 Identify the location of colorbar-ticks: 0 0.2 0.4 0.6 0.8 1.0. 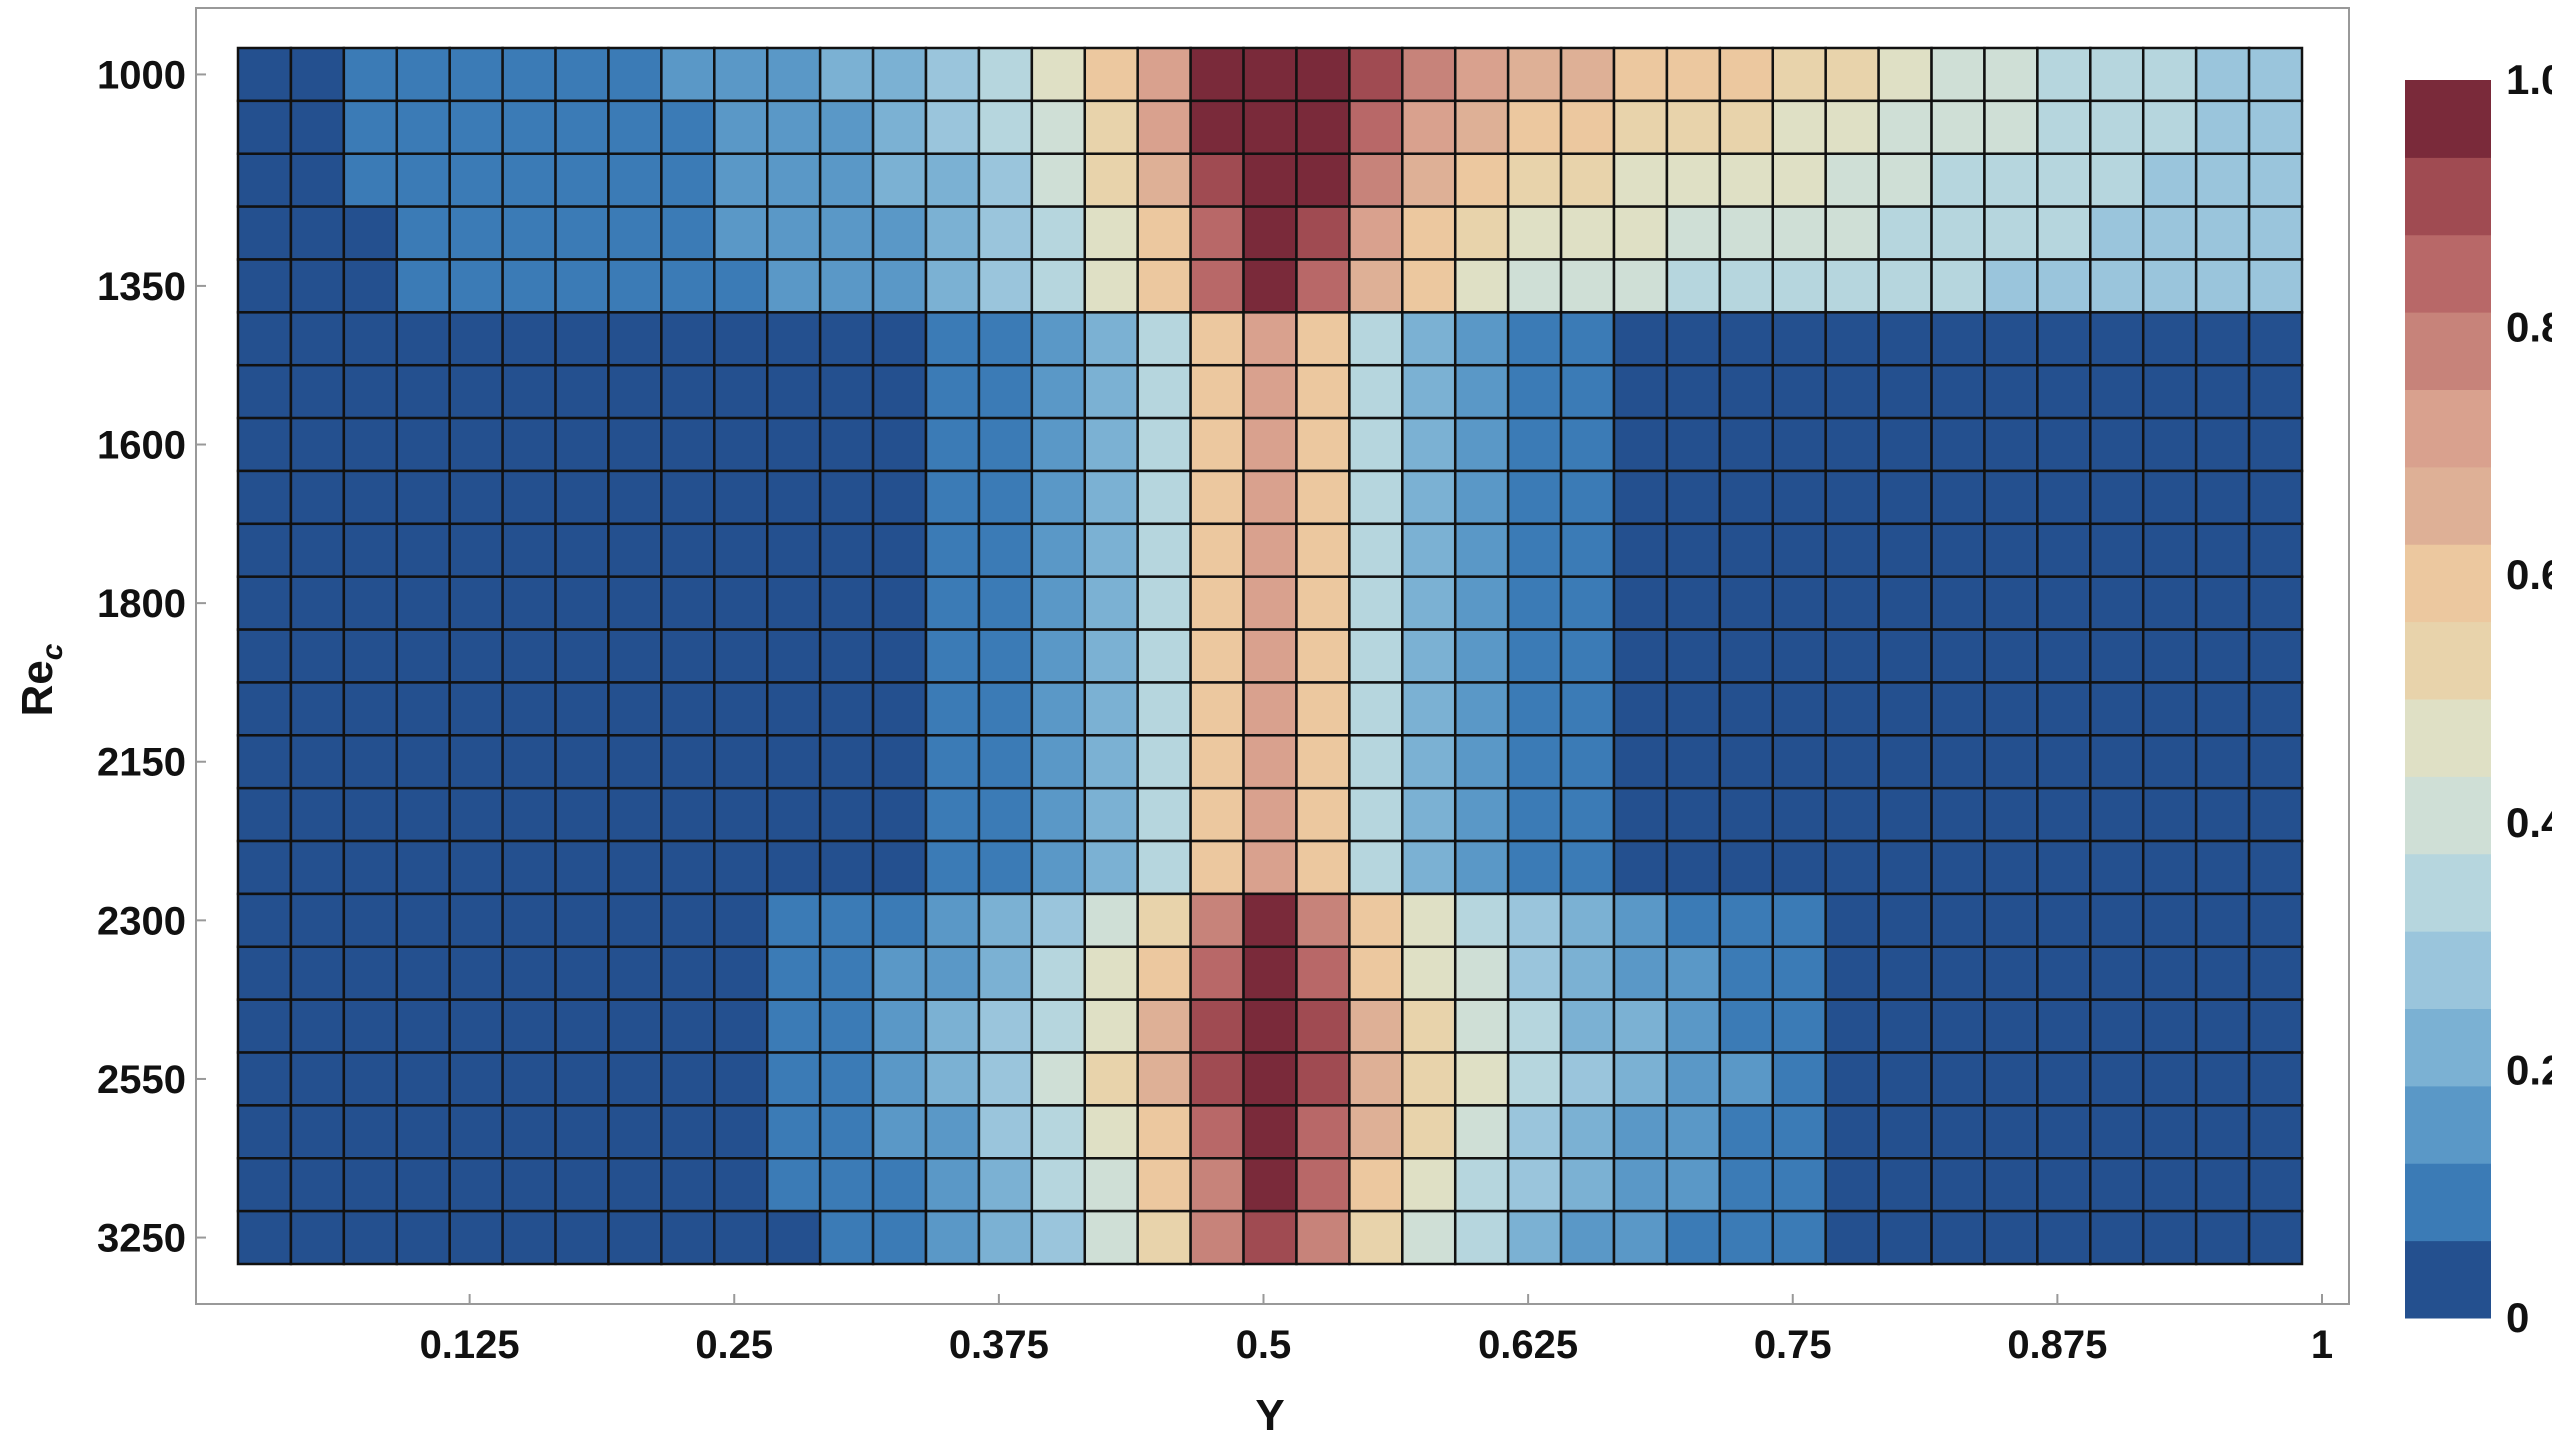
(2529, 698).